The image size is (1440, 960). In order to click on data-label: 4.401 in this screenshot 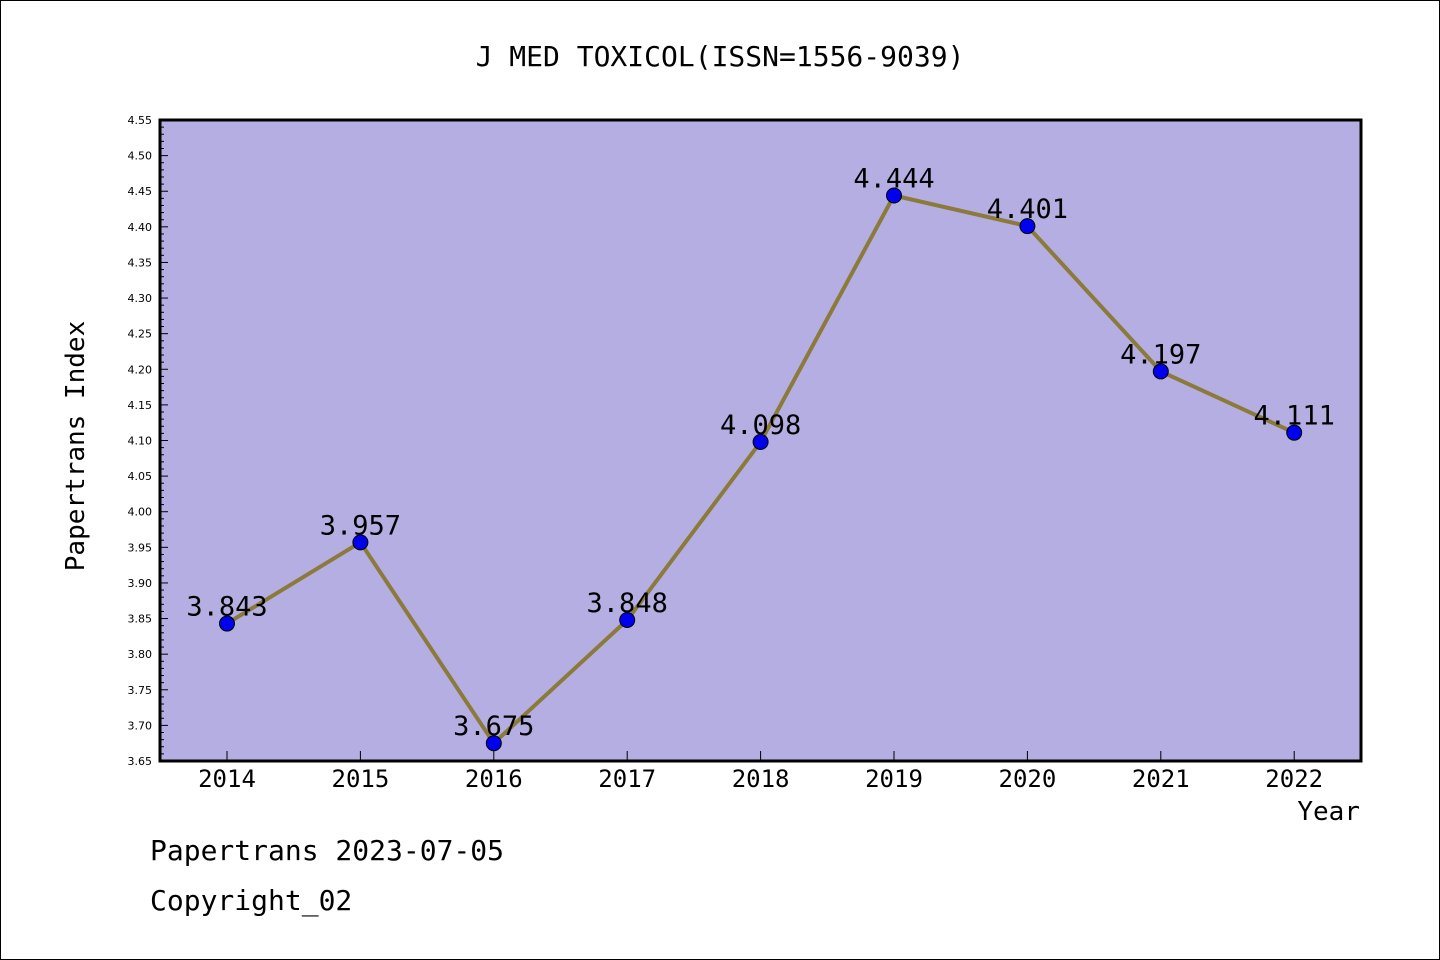, I will do `click(1027, 209)`.